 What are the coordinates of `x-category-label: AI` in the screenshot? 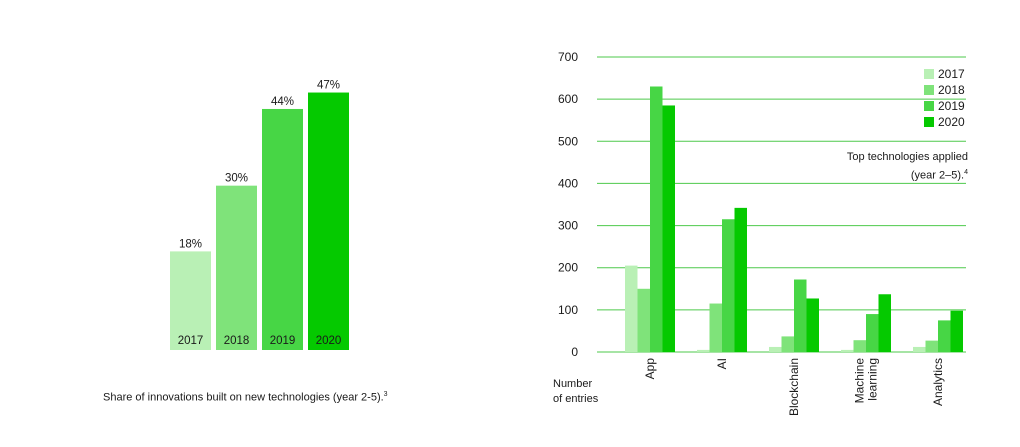 It's located at (722, 363).